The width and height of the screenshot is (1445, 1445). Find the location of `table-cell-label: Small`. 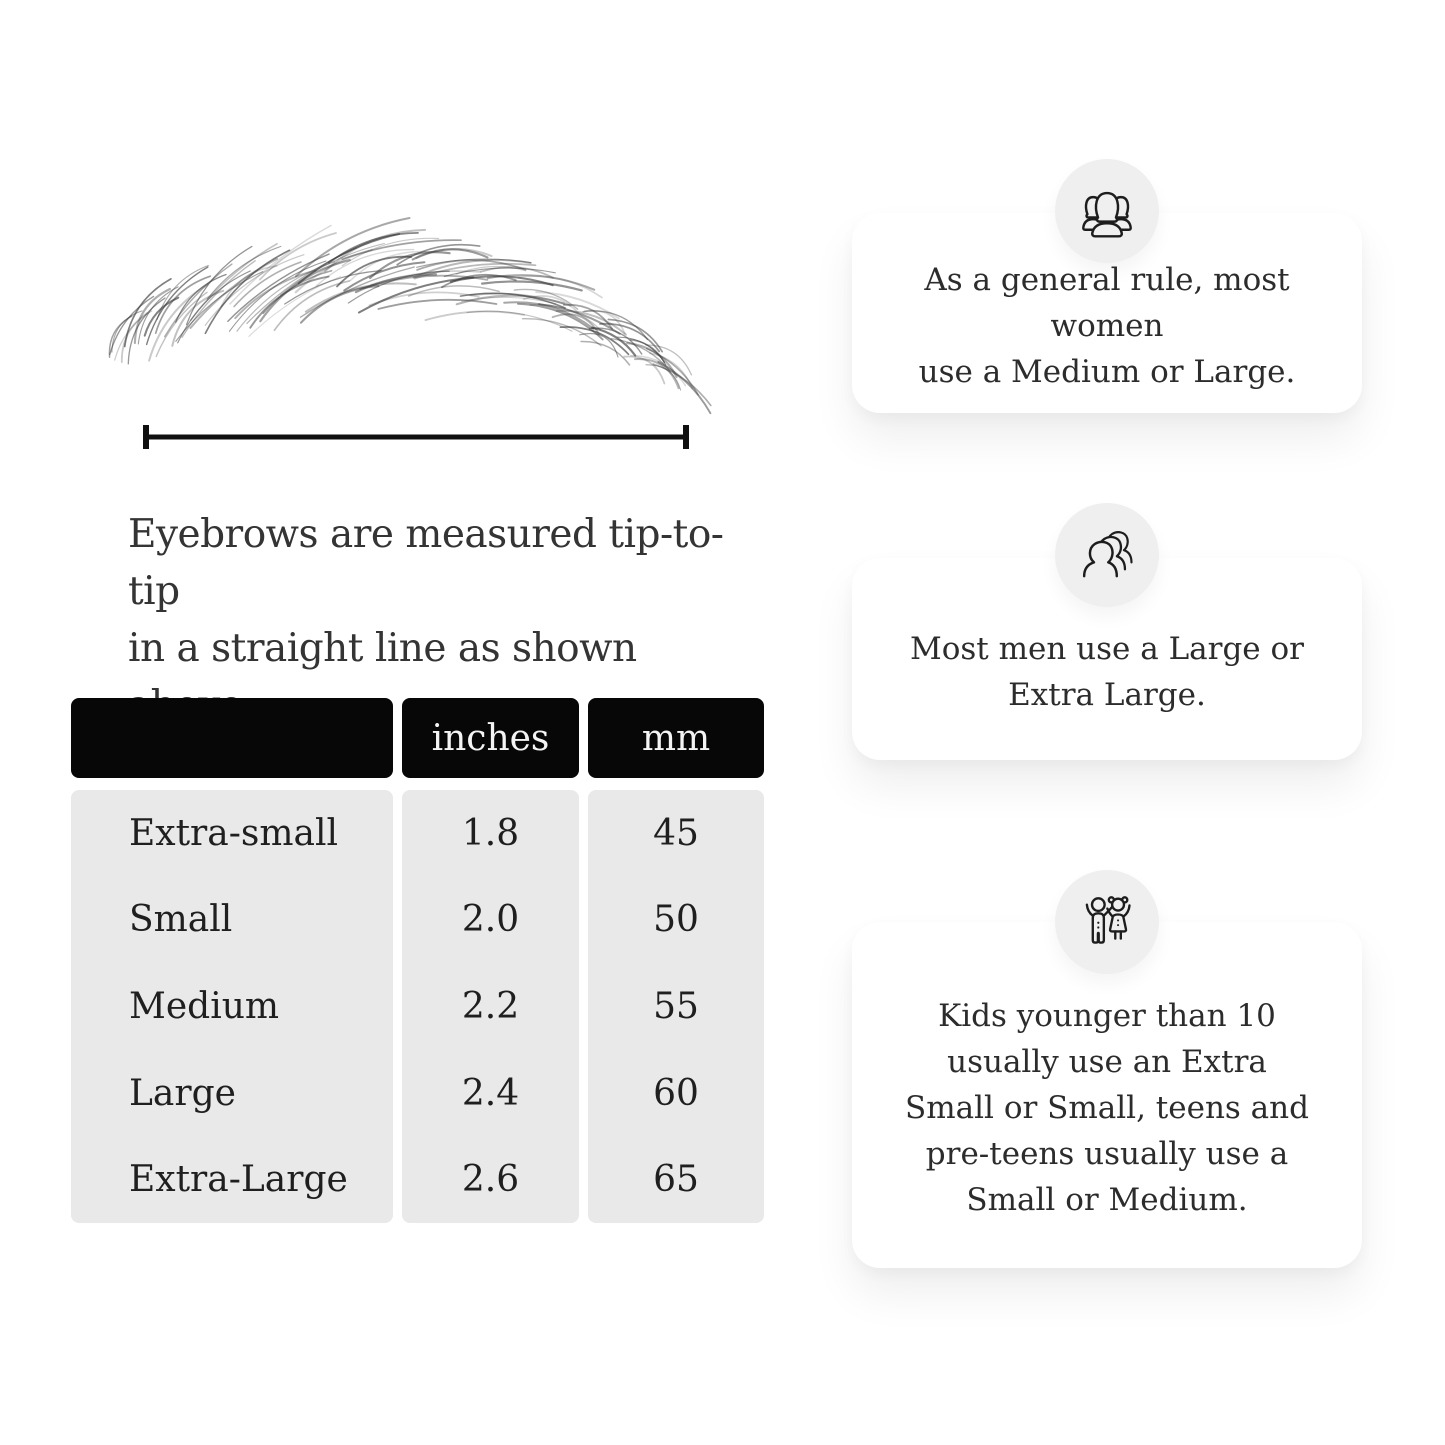

table-cell-label: Small is located at coordinates (181, 920).